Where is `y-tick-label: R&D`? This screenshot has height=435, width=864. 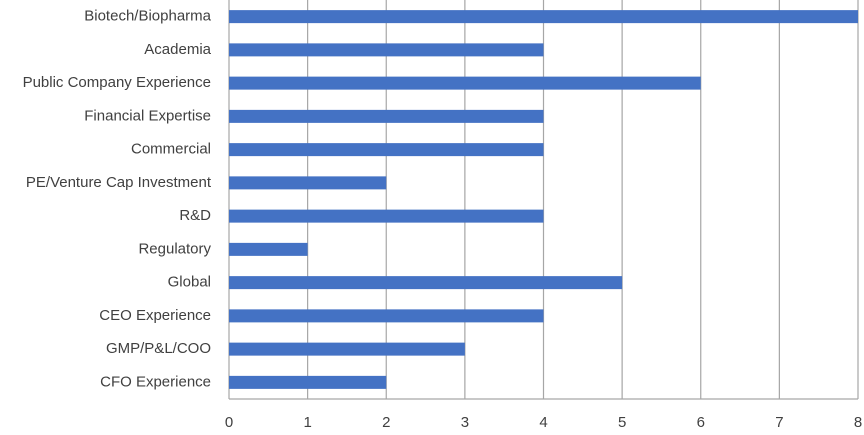
y-tick-label: R&D is located at coordinates (195, 215).